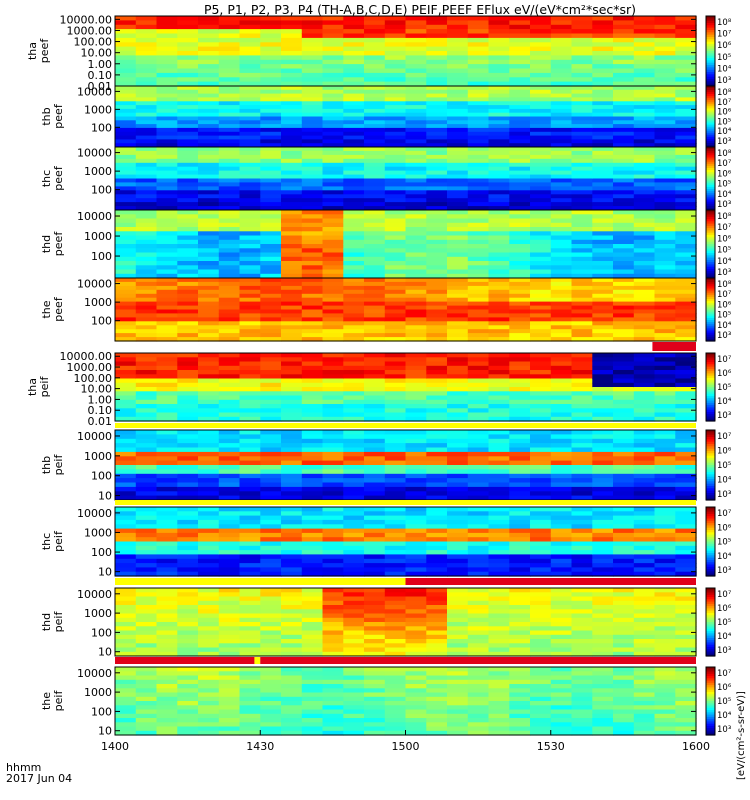 The height and width of the screenshot is (800, 750). I want to click on y-tick-label: 100, so click(101, 190).